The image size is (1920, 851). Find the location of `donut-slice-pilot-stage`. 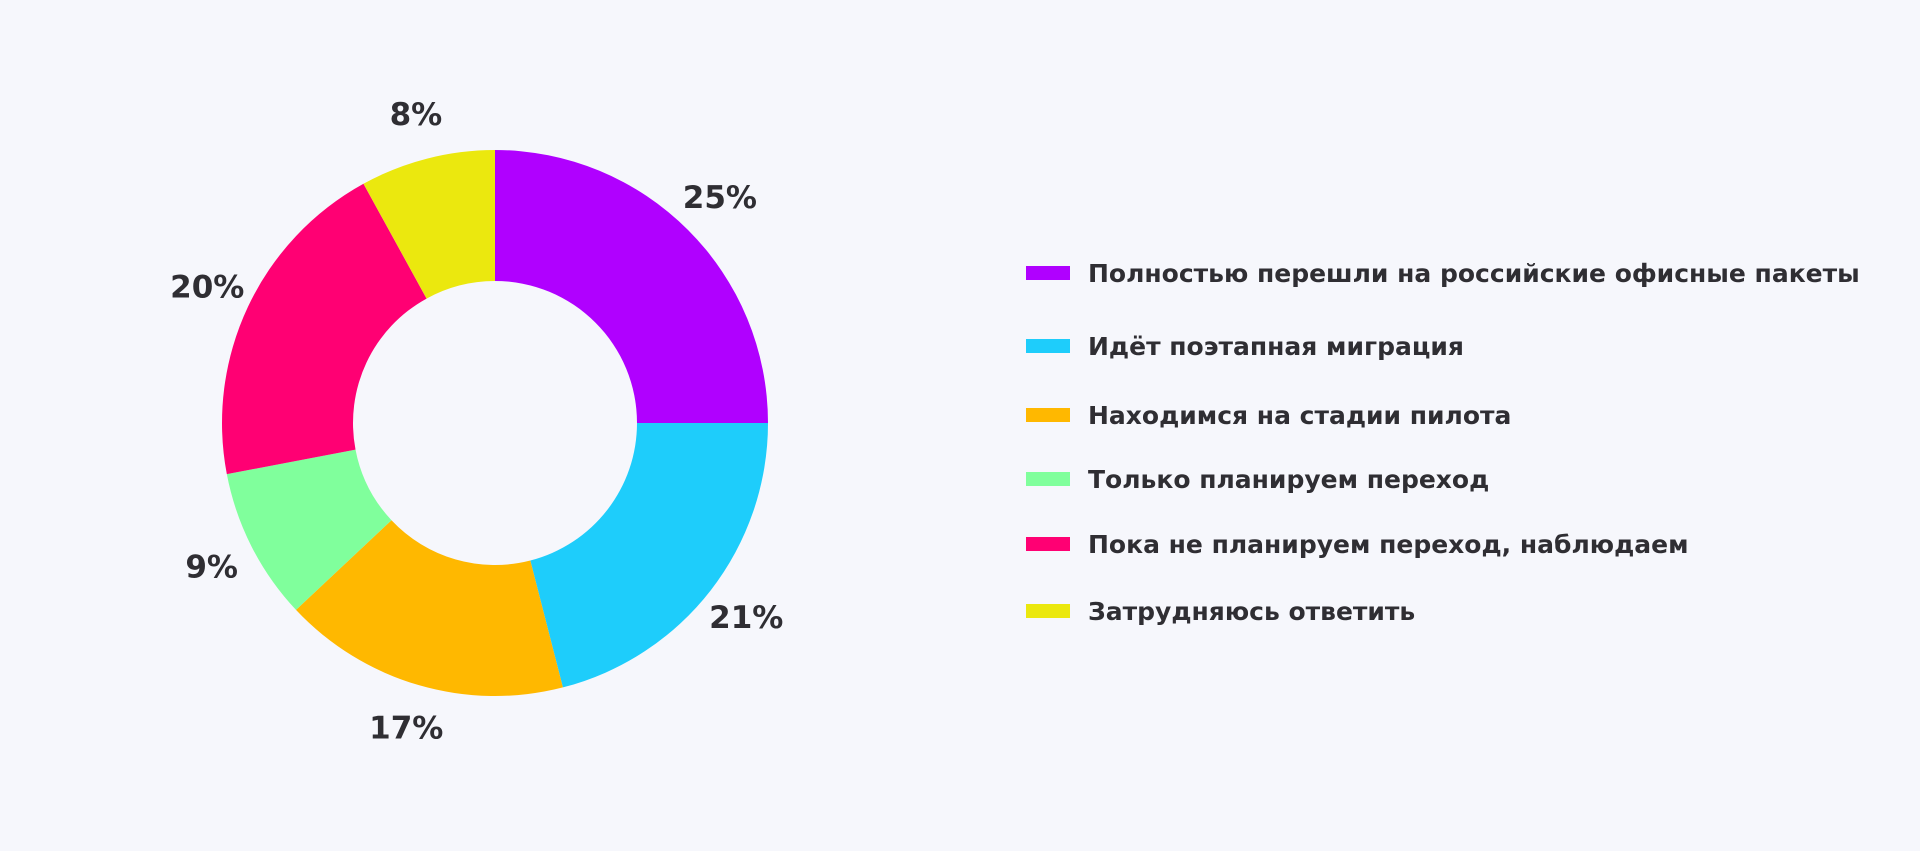

donut-slice-pilot-stage is located at coordinates (429, 608).